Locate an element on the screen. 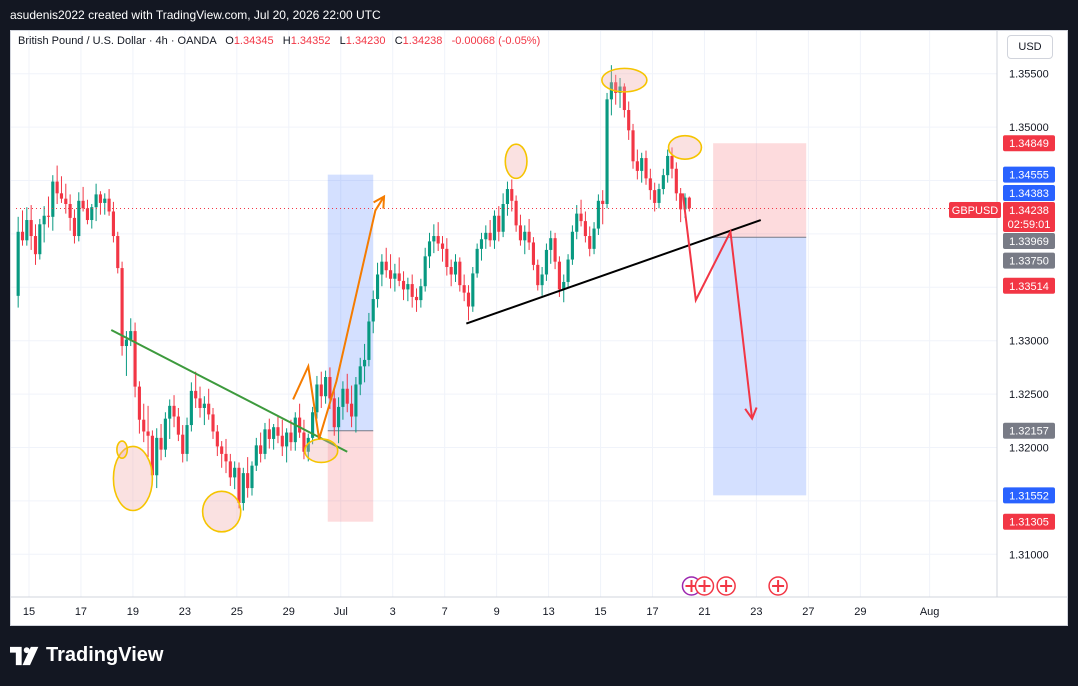 The width and height of the screenshot is (1078, 686). countdown-text: 02:59:01 is located at coordinates (1029, 225).